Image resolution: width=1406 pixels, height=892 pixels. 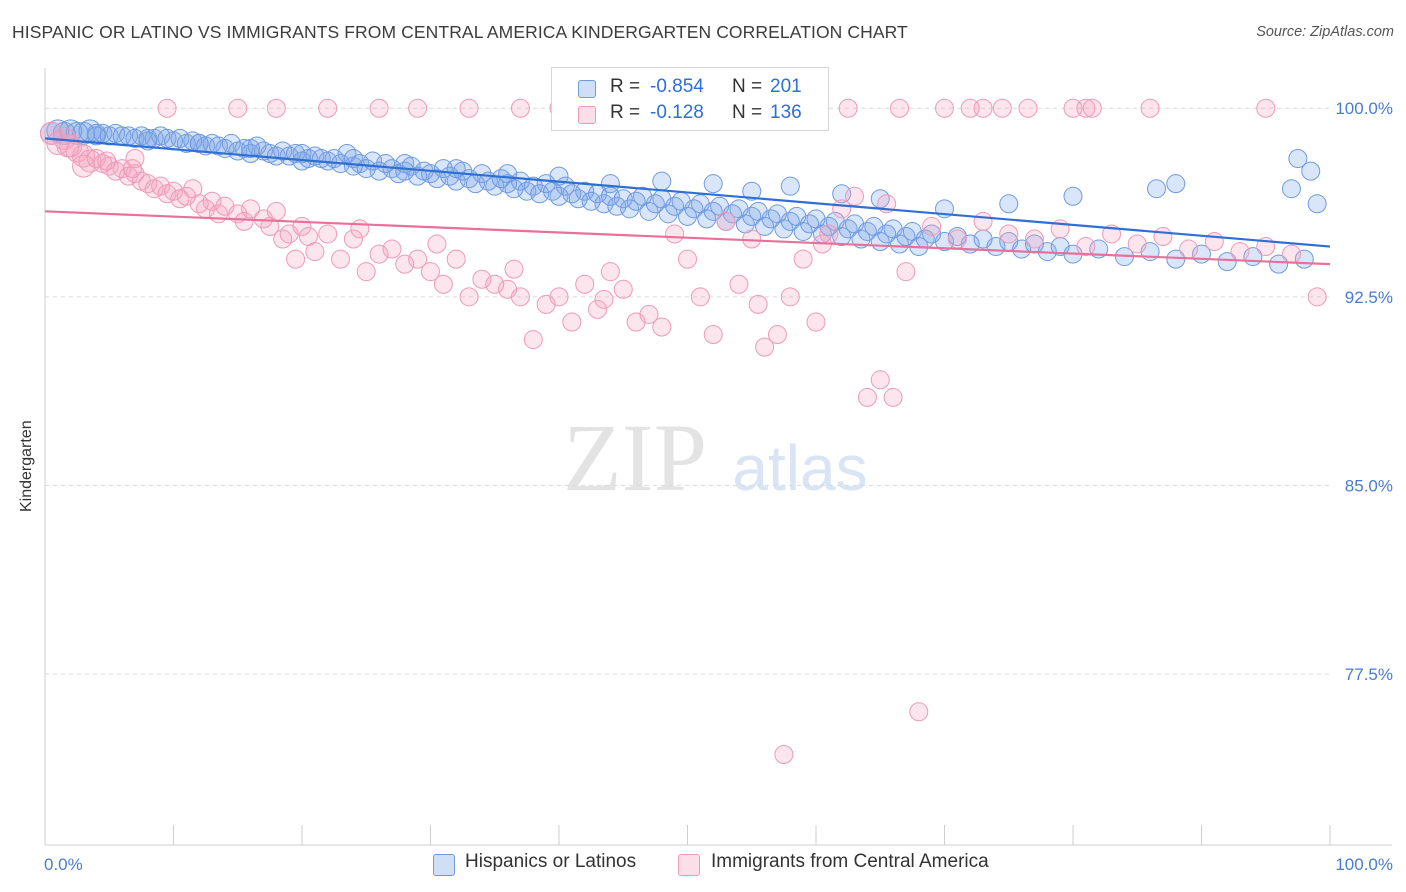 I want to click on r-value: -0.128, so click(x=677, y=112).